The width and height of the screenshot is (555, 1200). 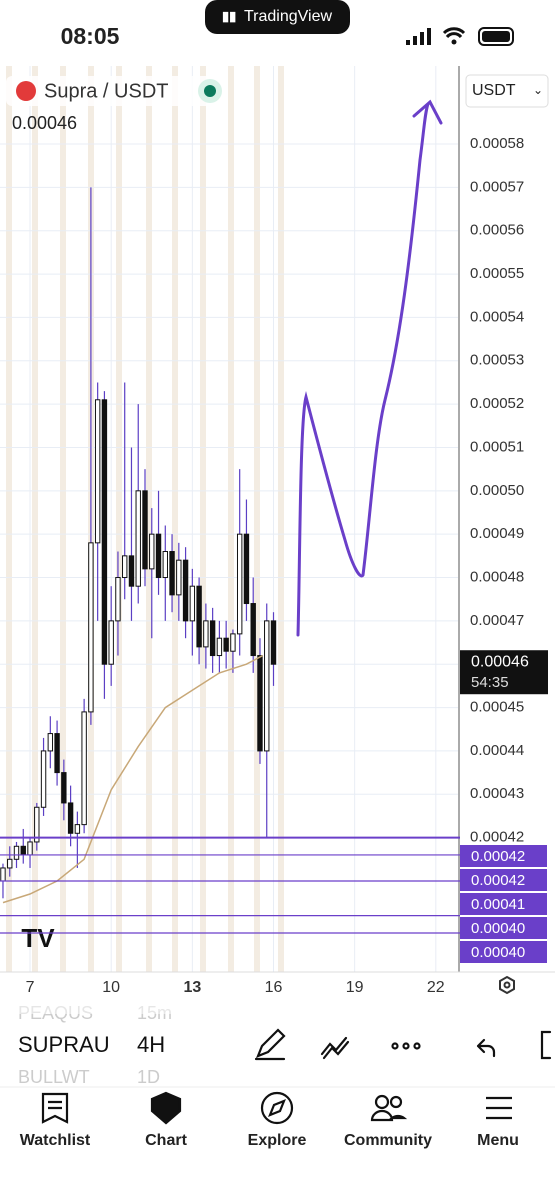 I want to click on settings-icon-center, so click(x=507, y=985).